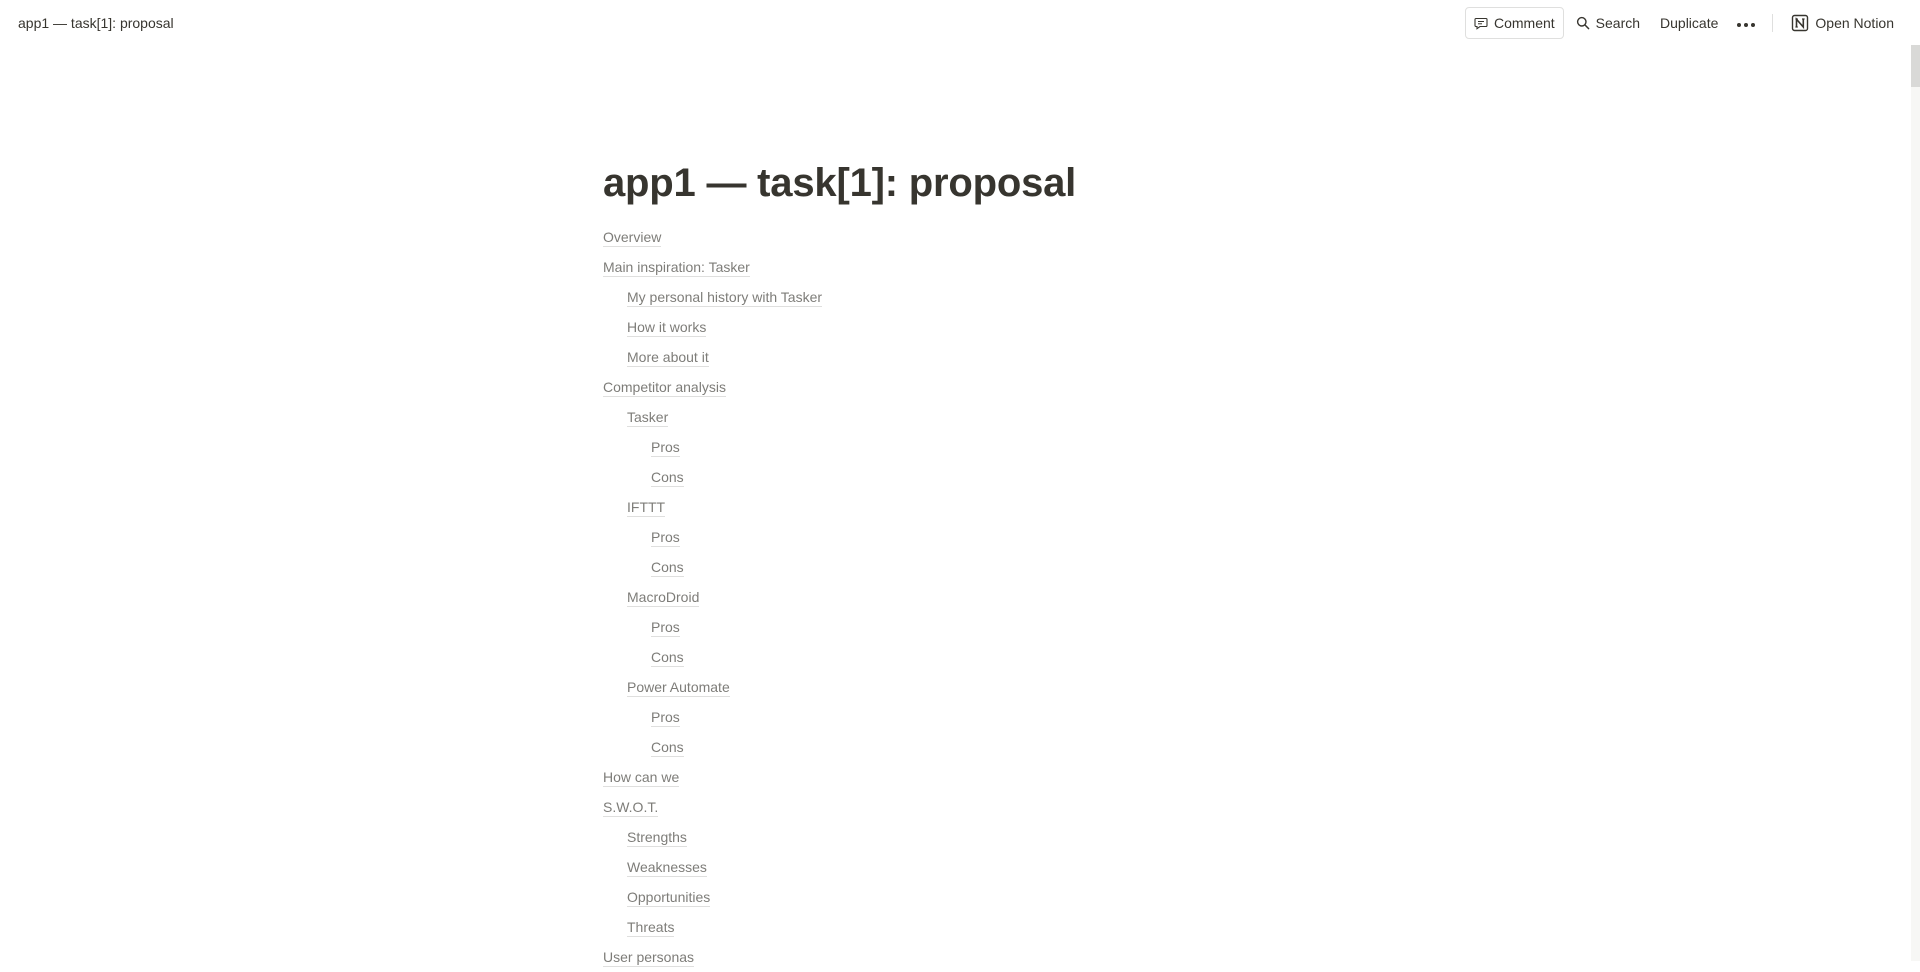 This screenshot has width=1920, height=972. What do you see at coordinates (657, 838) in the screenshot?
I see `toc-link: Strengths` at bounding box center [657, 838].